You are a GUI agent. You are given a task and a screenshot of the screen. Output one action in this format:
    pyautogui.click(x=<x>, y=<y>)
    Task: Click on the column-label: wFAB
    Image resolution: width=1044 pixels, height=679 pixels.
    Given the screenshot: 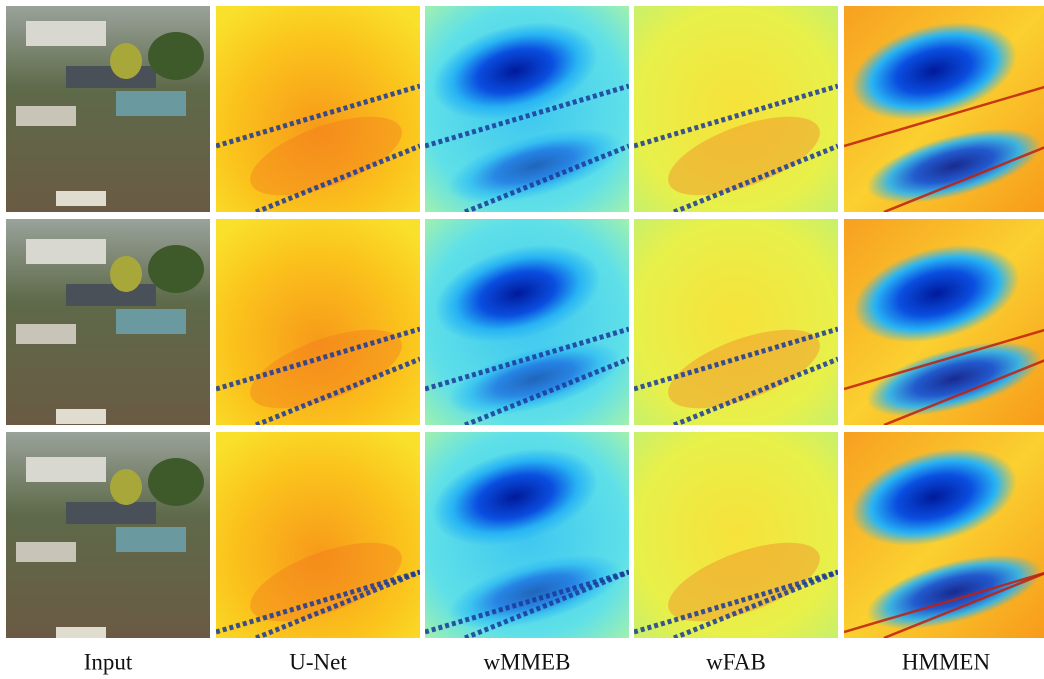 What is the action you would take?
    pyautogui.click(x=736, y=661)
    